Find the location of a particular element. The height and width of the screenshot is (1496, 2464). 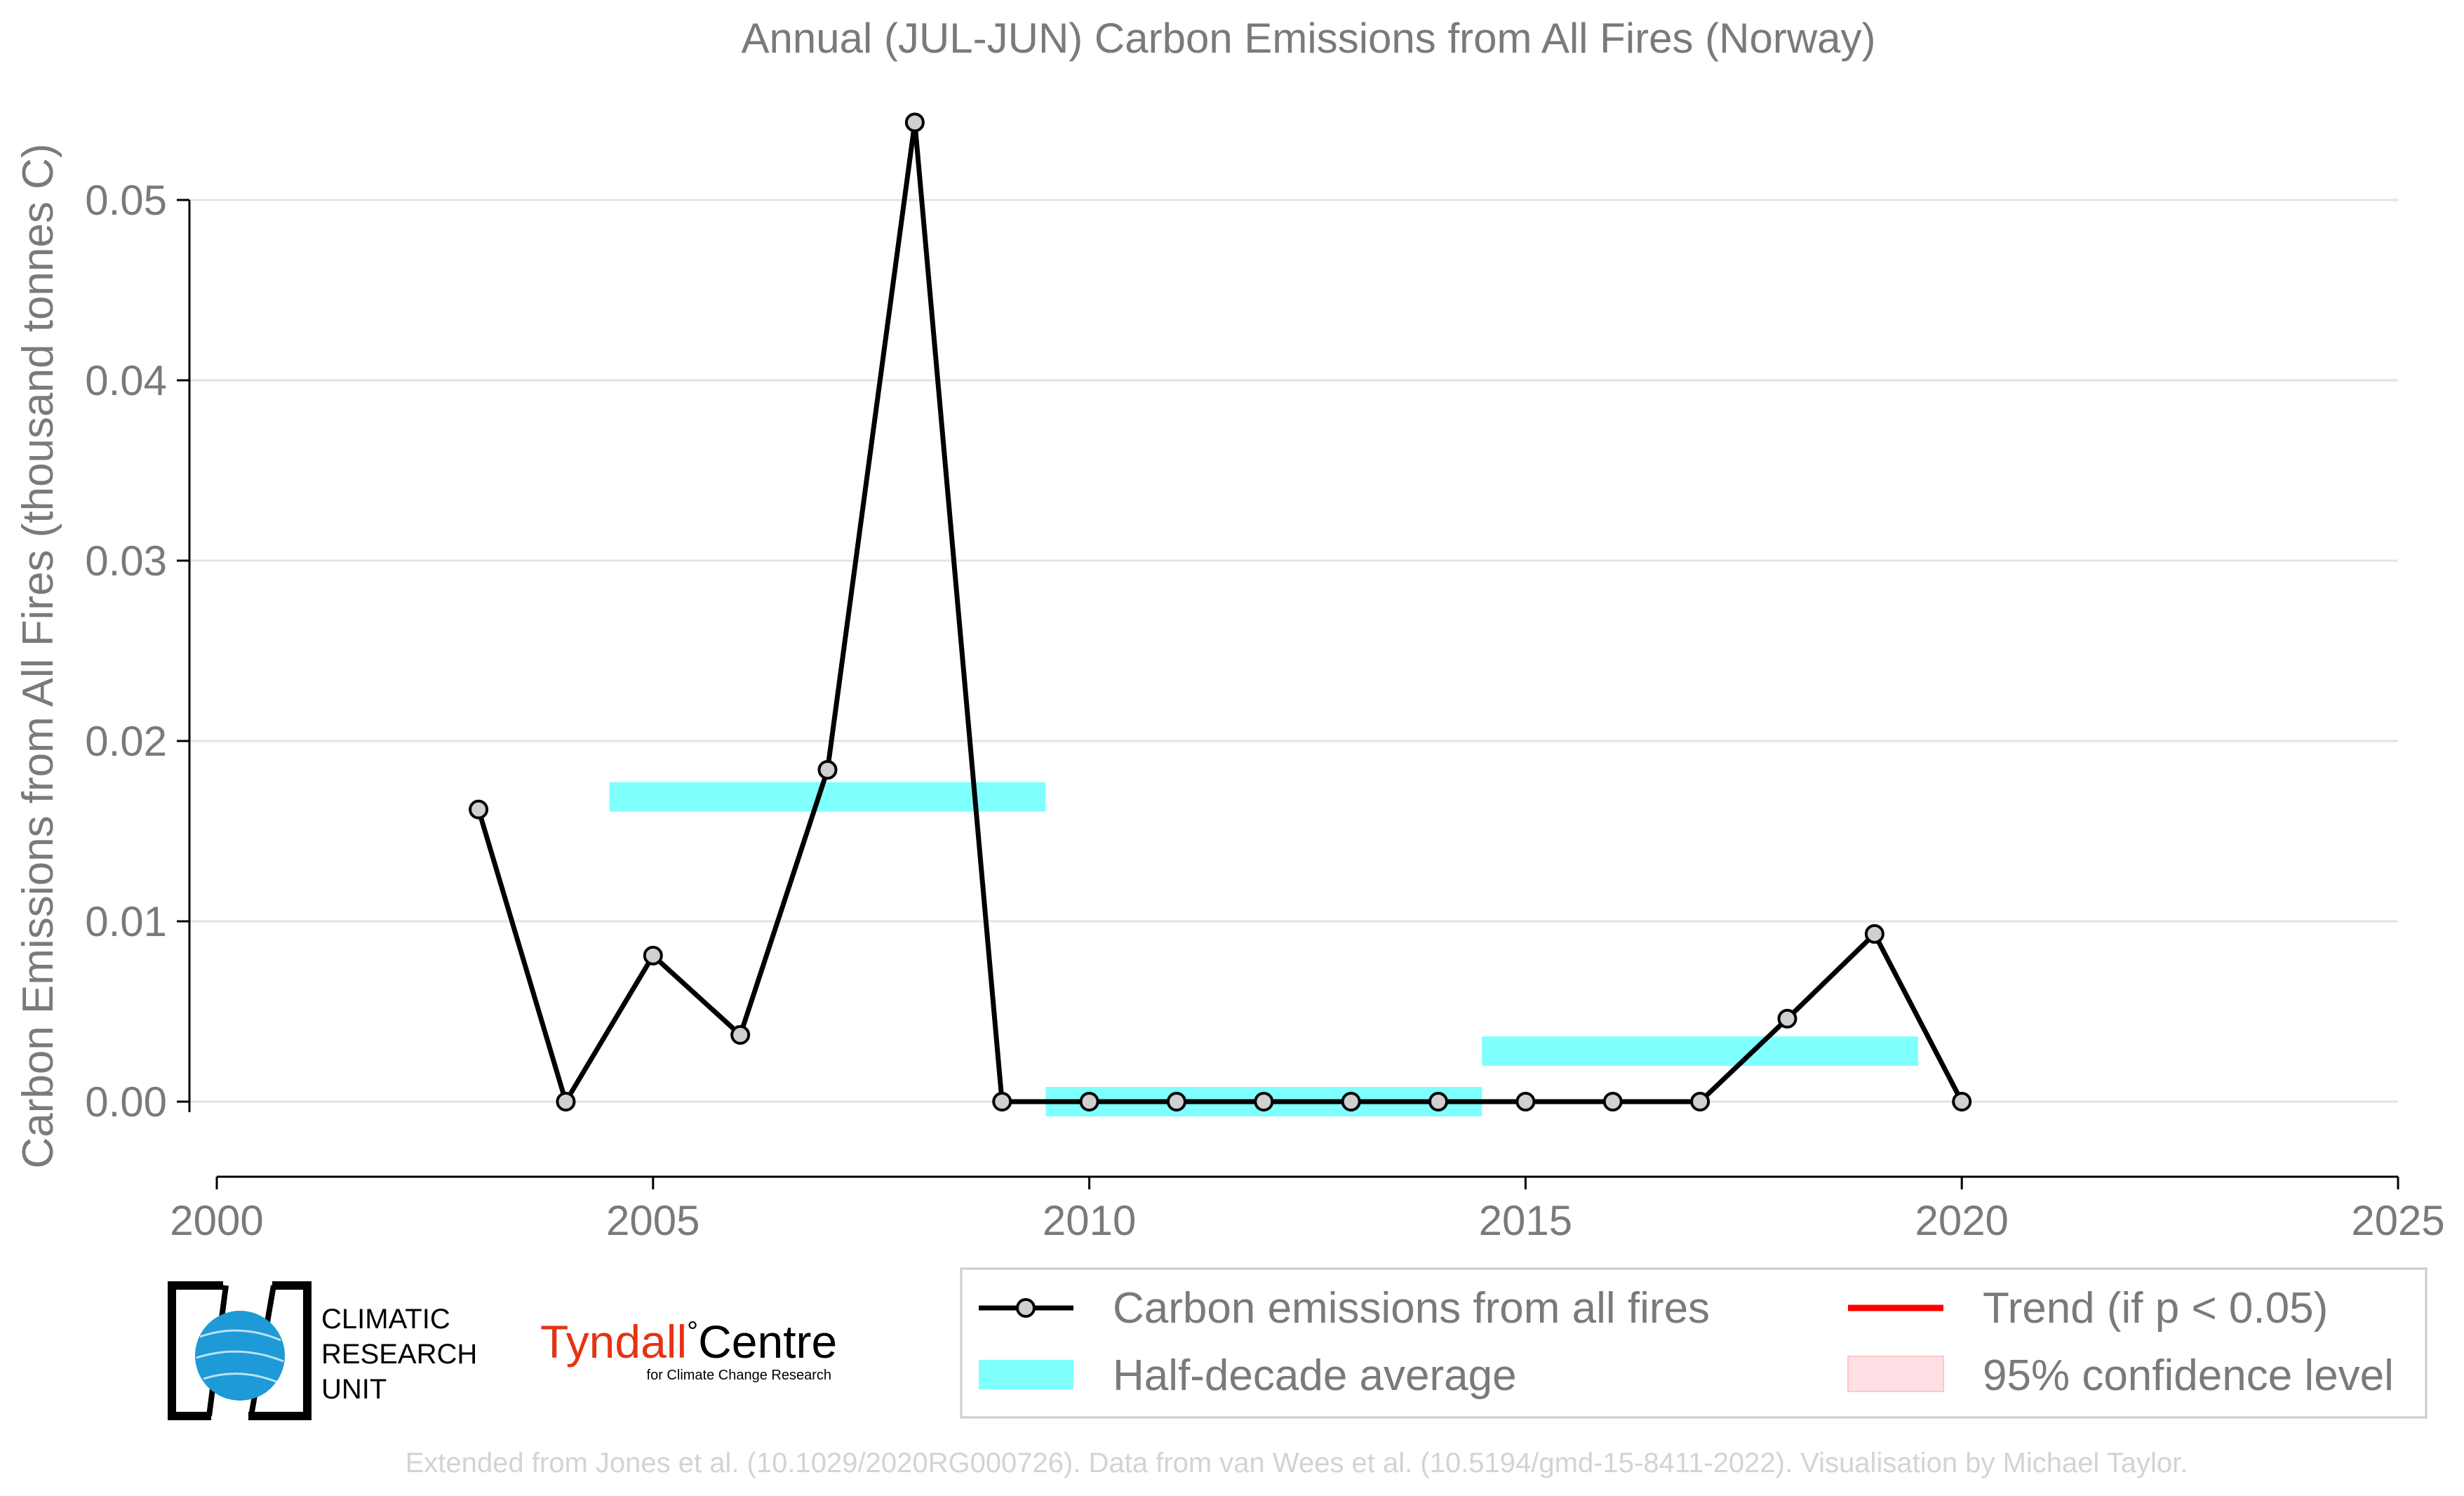

x-tick-label-5: 2025 is located at coordinates (2397, 1220).